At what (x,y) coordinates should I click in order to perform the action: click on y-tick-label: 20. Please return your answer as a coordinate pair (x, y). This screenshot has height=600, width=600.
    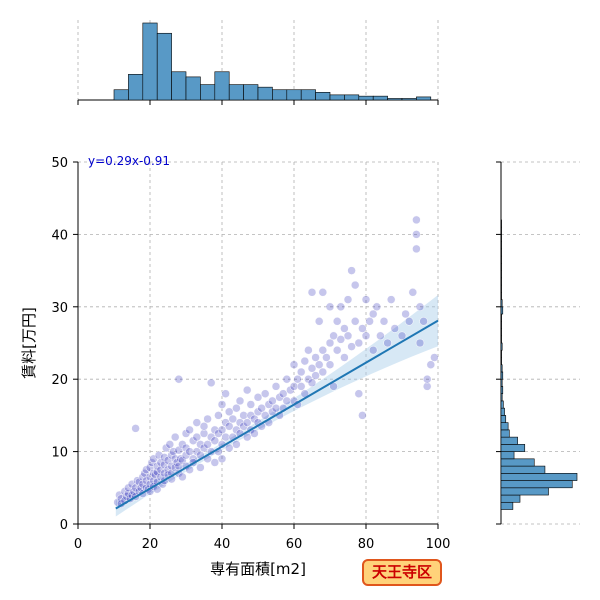
    Looking at the image, I should click on (59, 380).